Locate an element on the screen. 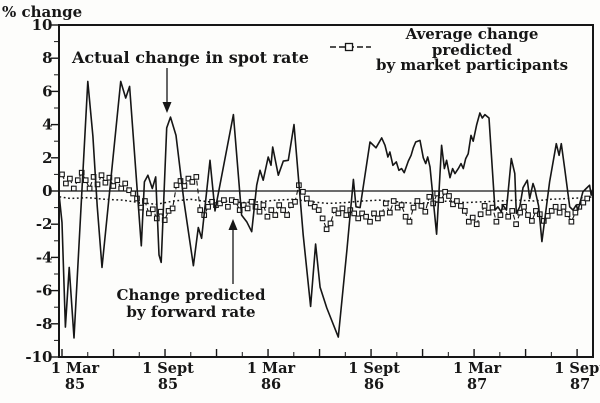 The width and height of the screenshot is (600, 403). y-tick-label: 0 is located at coordinates (47, 191).